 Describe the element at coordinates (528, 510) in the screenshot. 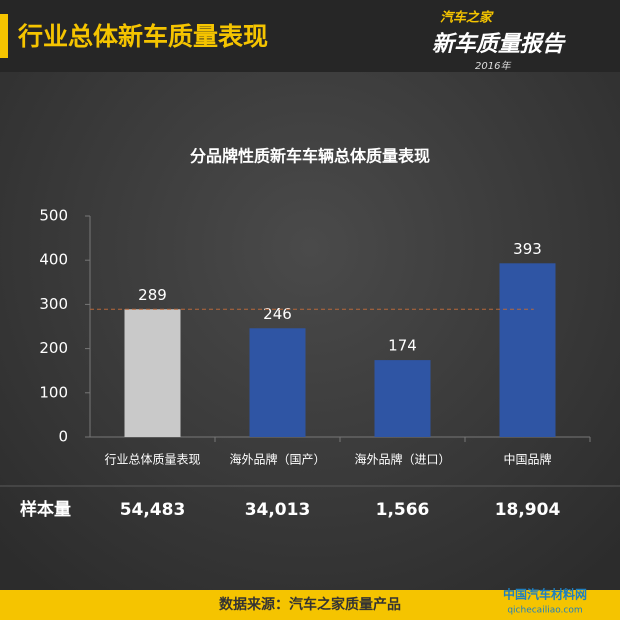

I see `sample-value: 18,904` at that location.